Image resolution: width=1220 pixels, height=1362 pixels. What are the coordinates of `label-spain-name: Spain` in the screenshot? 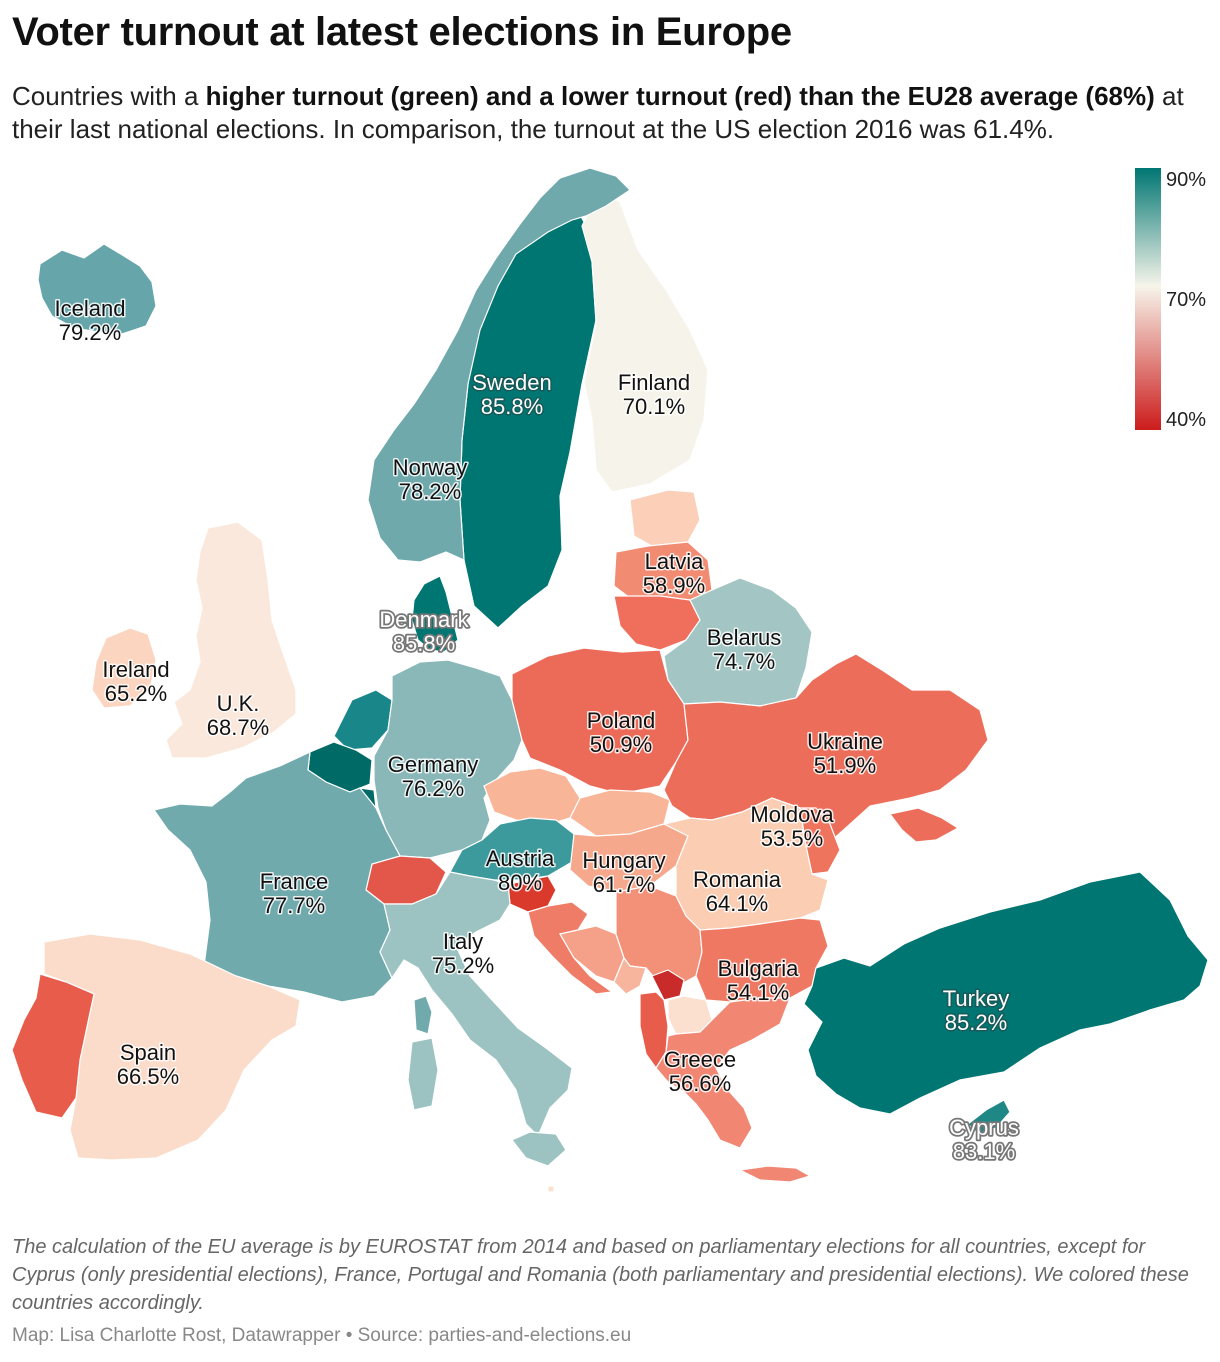 It's located at (148, 1052).